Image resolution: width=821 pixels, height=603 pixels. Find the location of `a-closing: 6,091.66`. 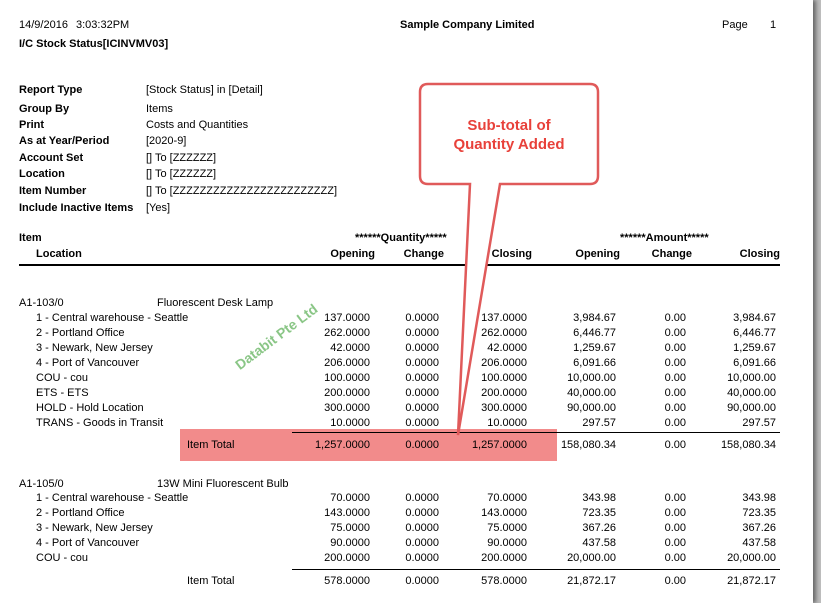

a-closing: 6,091.66 is located at coordinates (754, 363).